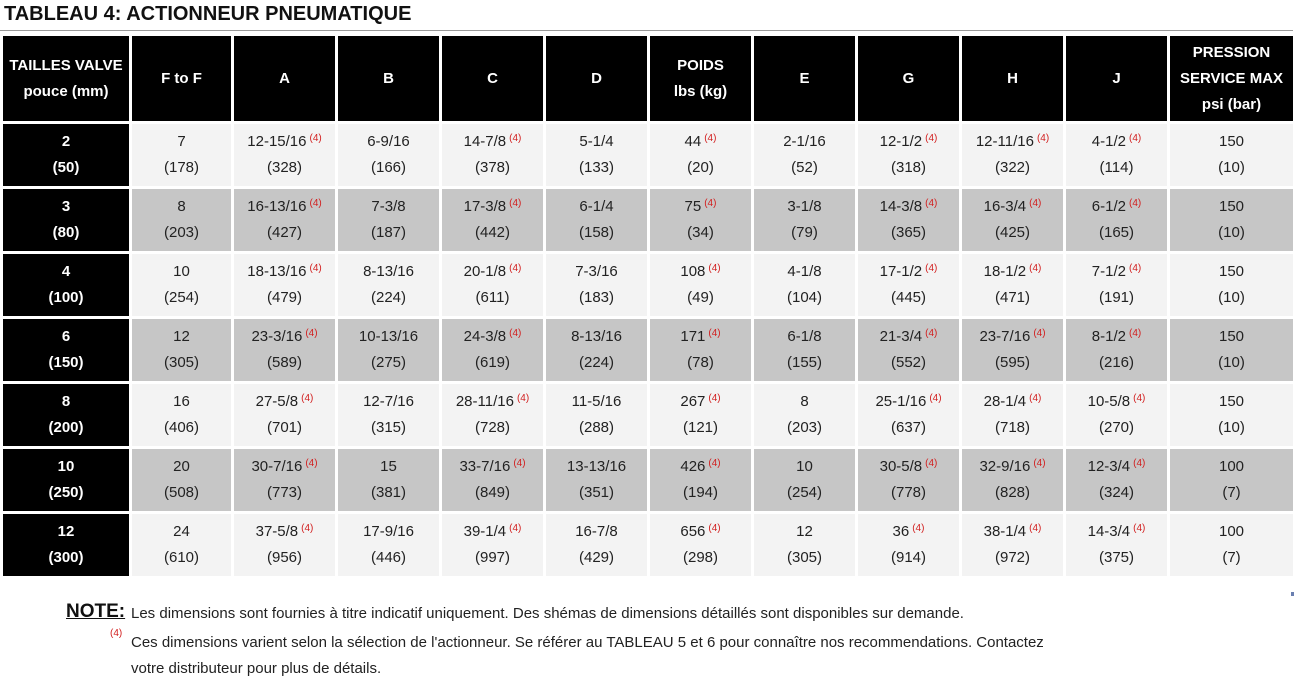 The width and height of the screenshot is (1296, 682). What do you see at coordinates (596, 466) in the screenshot?
I see `cell-imperial-value: 13-13/16` at bounding box center [596, 466].